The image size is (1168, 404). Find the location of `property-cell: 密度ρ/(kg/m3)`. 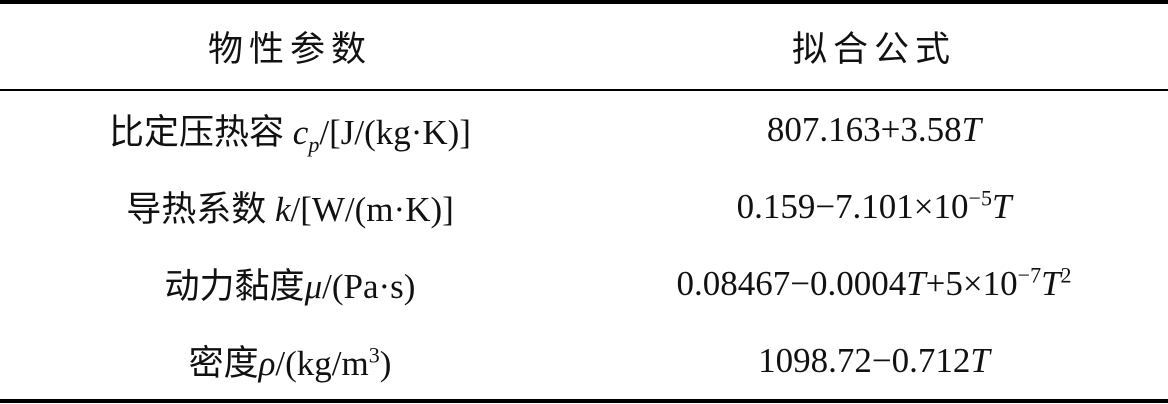

property-cell: 密度ρ/(kg/m3) is located at coordinates (290, 361).